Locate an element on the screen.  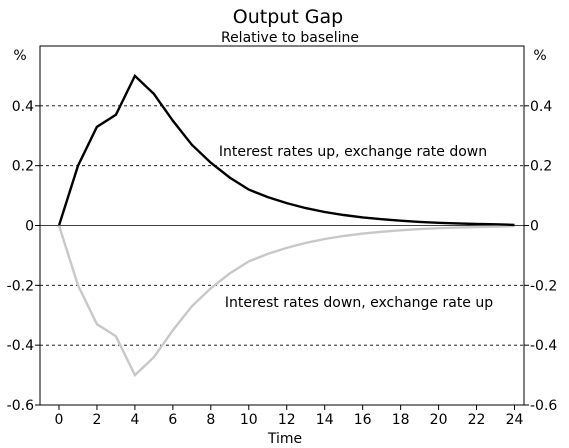
y-tick-label-right: -0.2 is located at coordinates (543, 286).